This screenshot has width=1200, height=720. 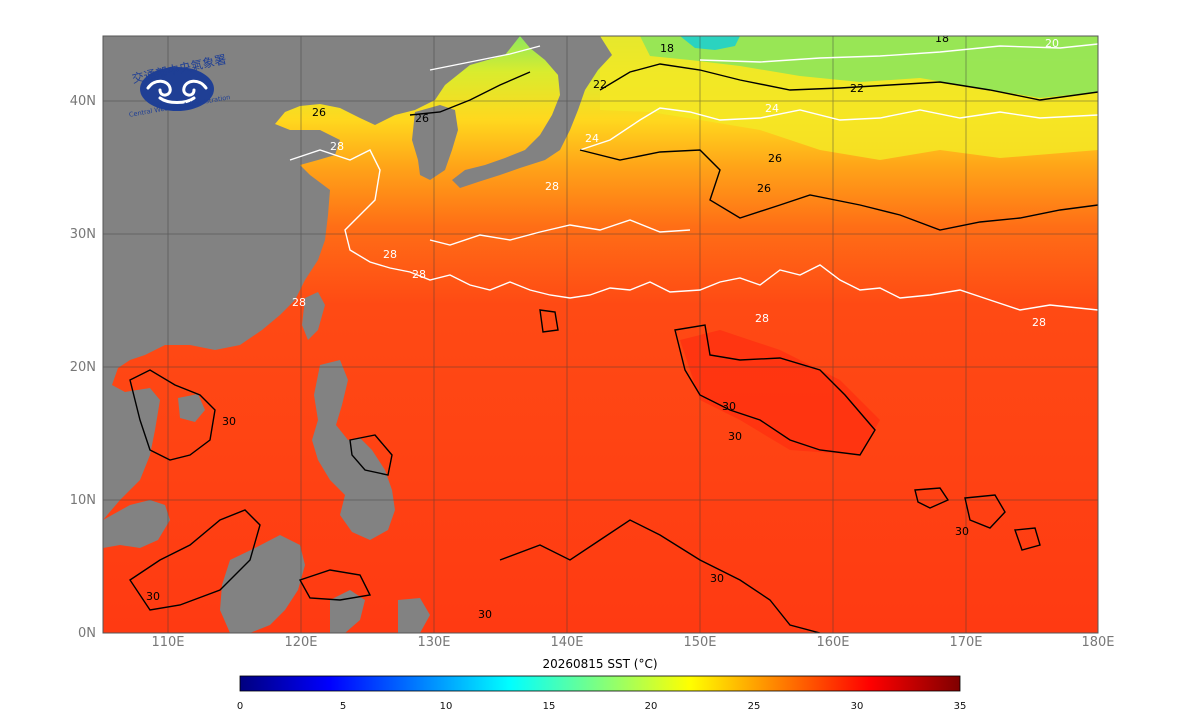 I want to click on philippines, so click(x=353, y=450).